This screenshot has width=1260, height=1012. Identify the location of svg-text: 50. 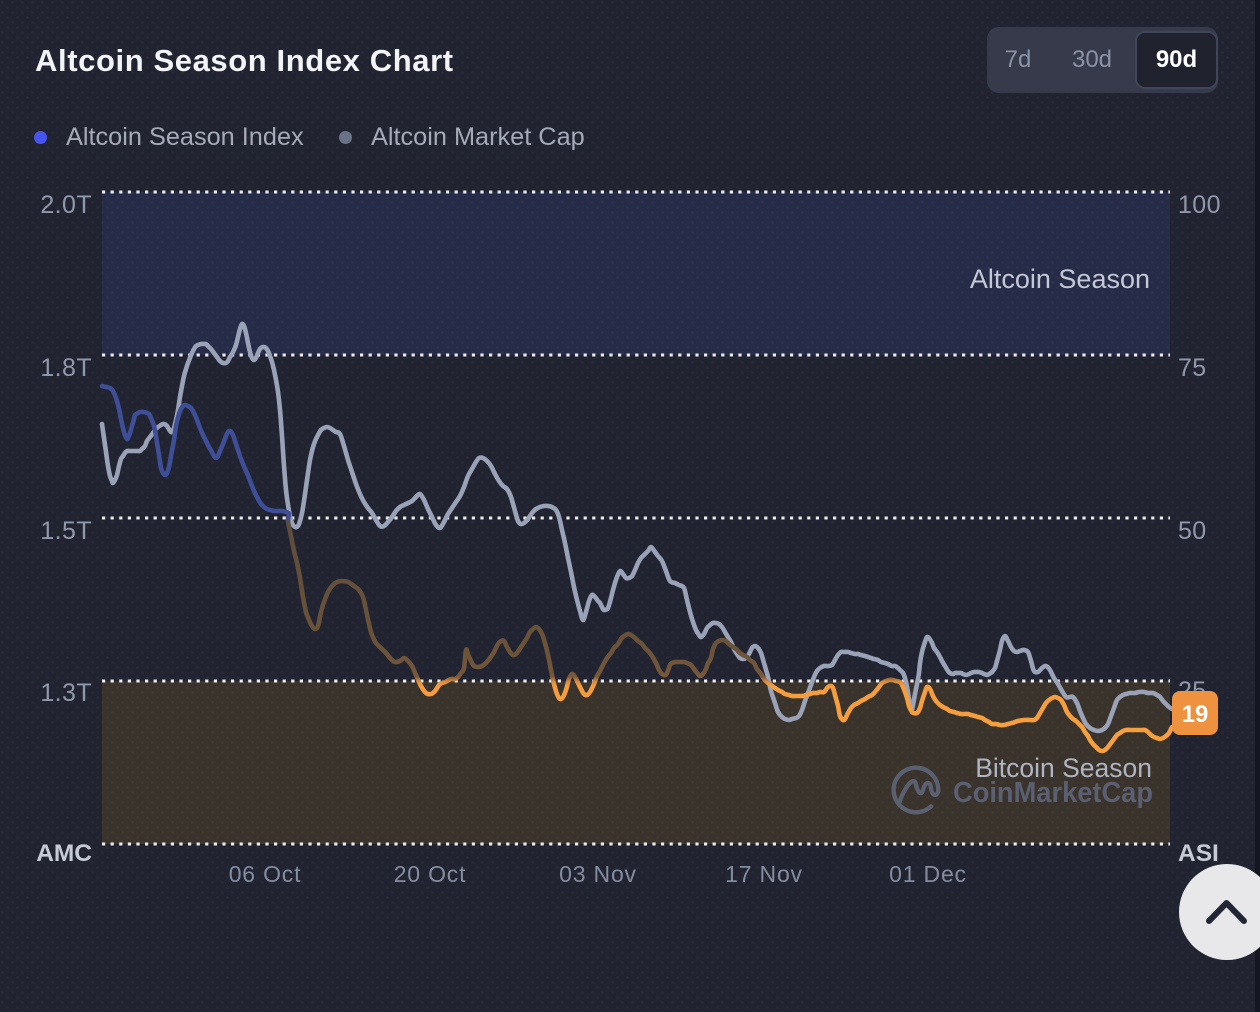
(1192, 531).